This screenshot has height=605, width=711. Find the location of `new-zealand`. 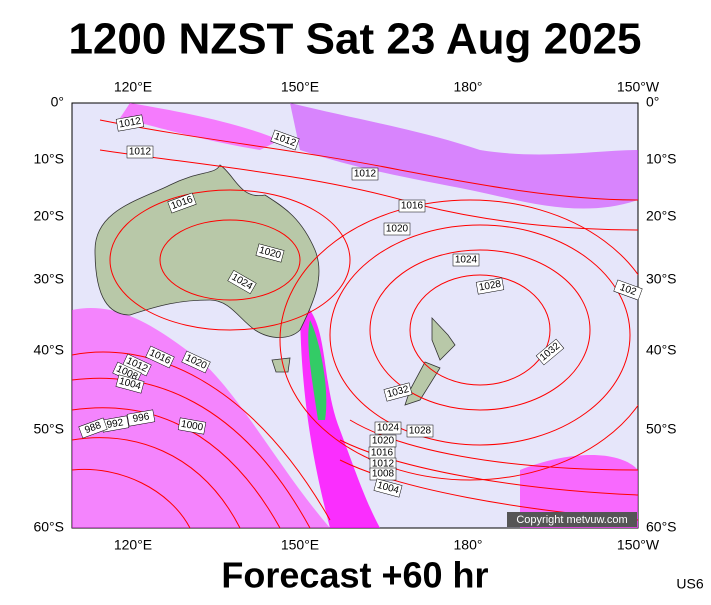

new-zealand is located at coordinates (430, 361).